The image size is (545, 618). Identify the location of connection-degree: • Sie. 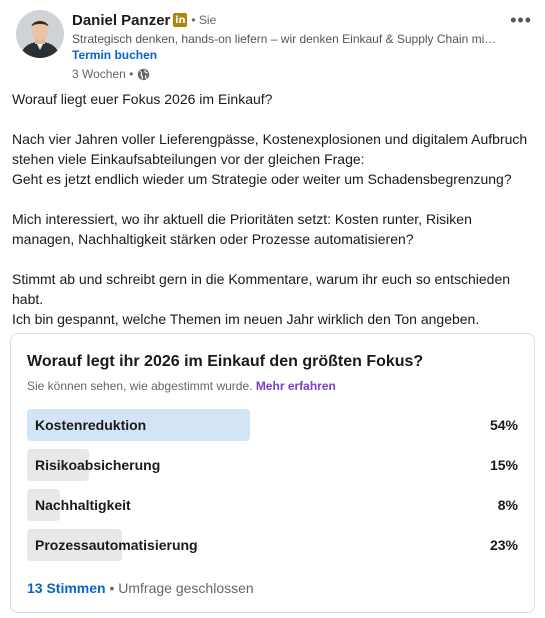
(204, 20).